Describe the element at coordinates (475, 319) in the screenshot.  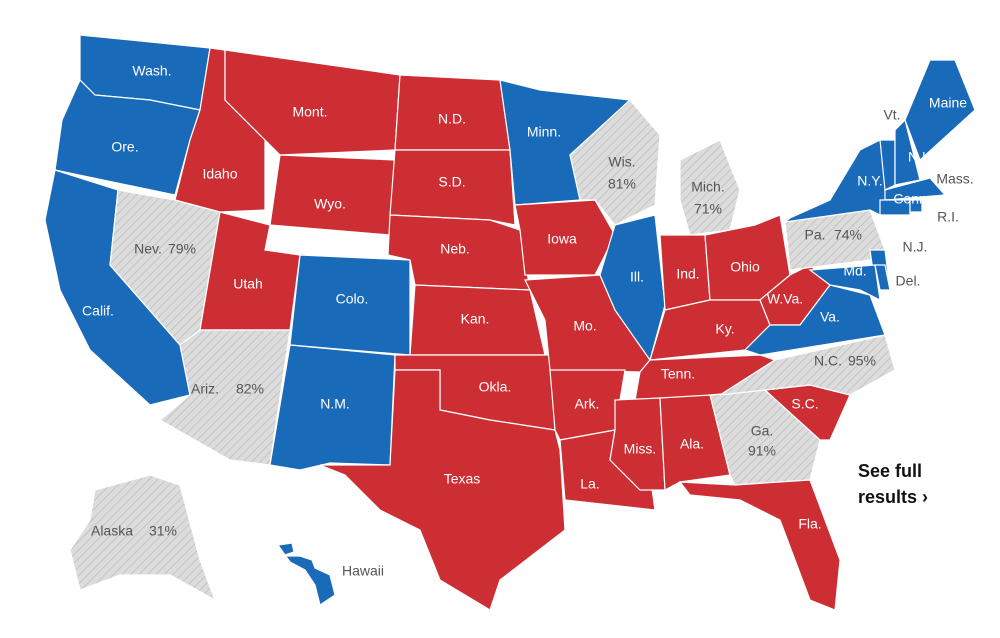
I see `state-label: Kan.` at that location.